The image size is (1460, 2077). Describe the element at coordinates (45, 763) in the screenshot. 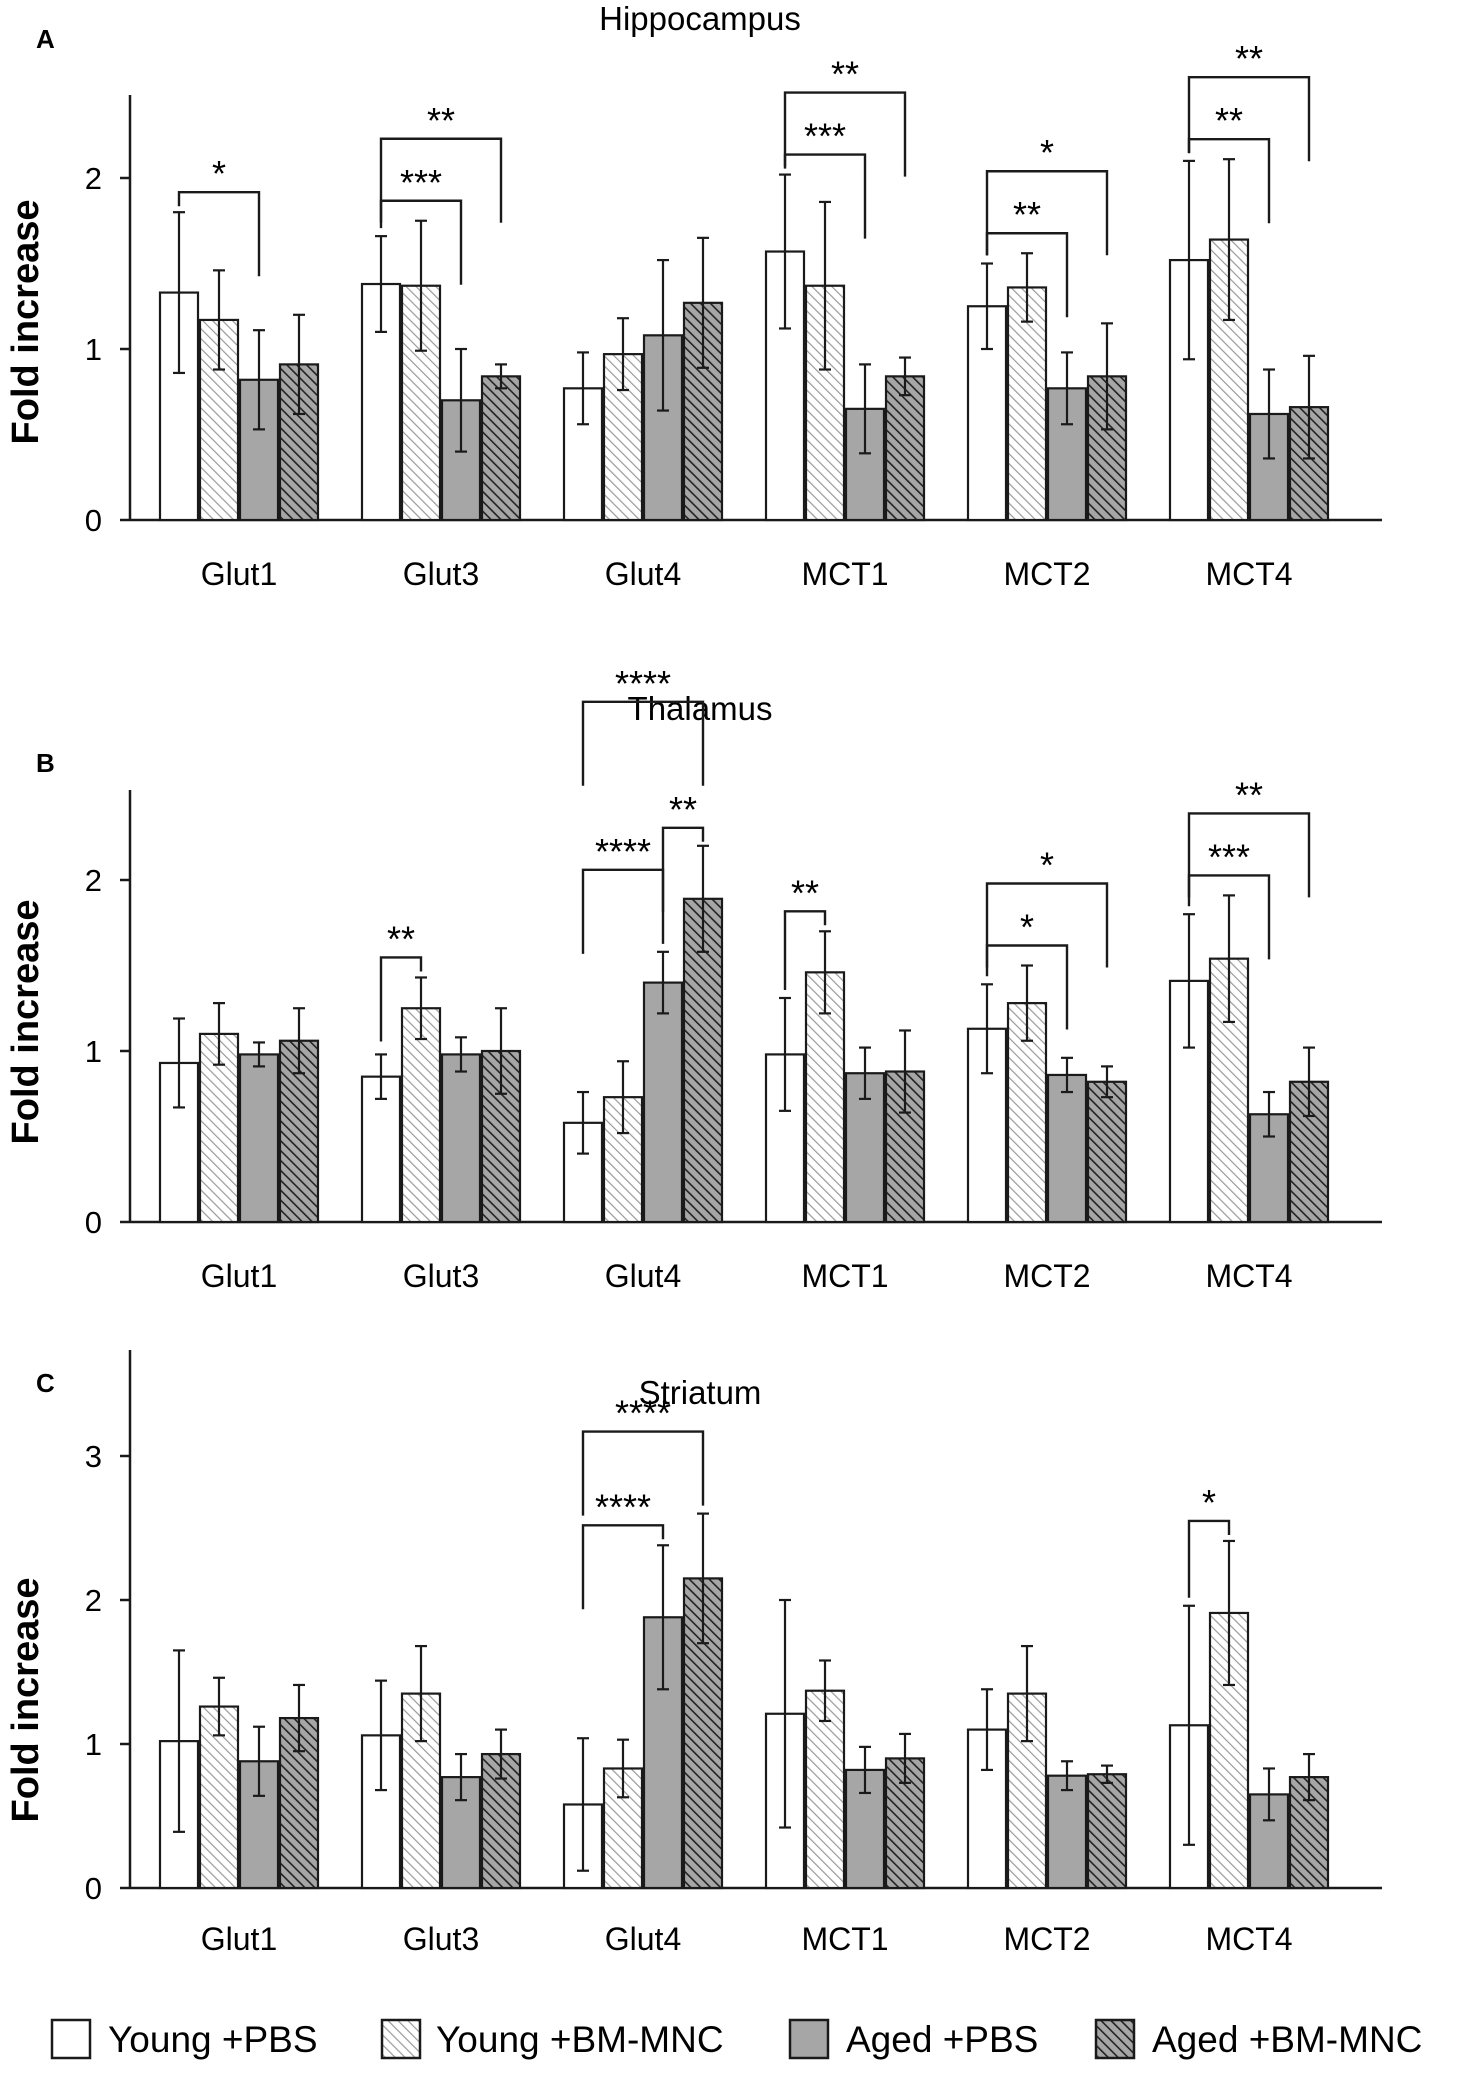

I see `panel-b-label: B` at that location.